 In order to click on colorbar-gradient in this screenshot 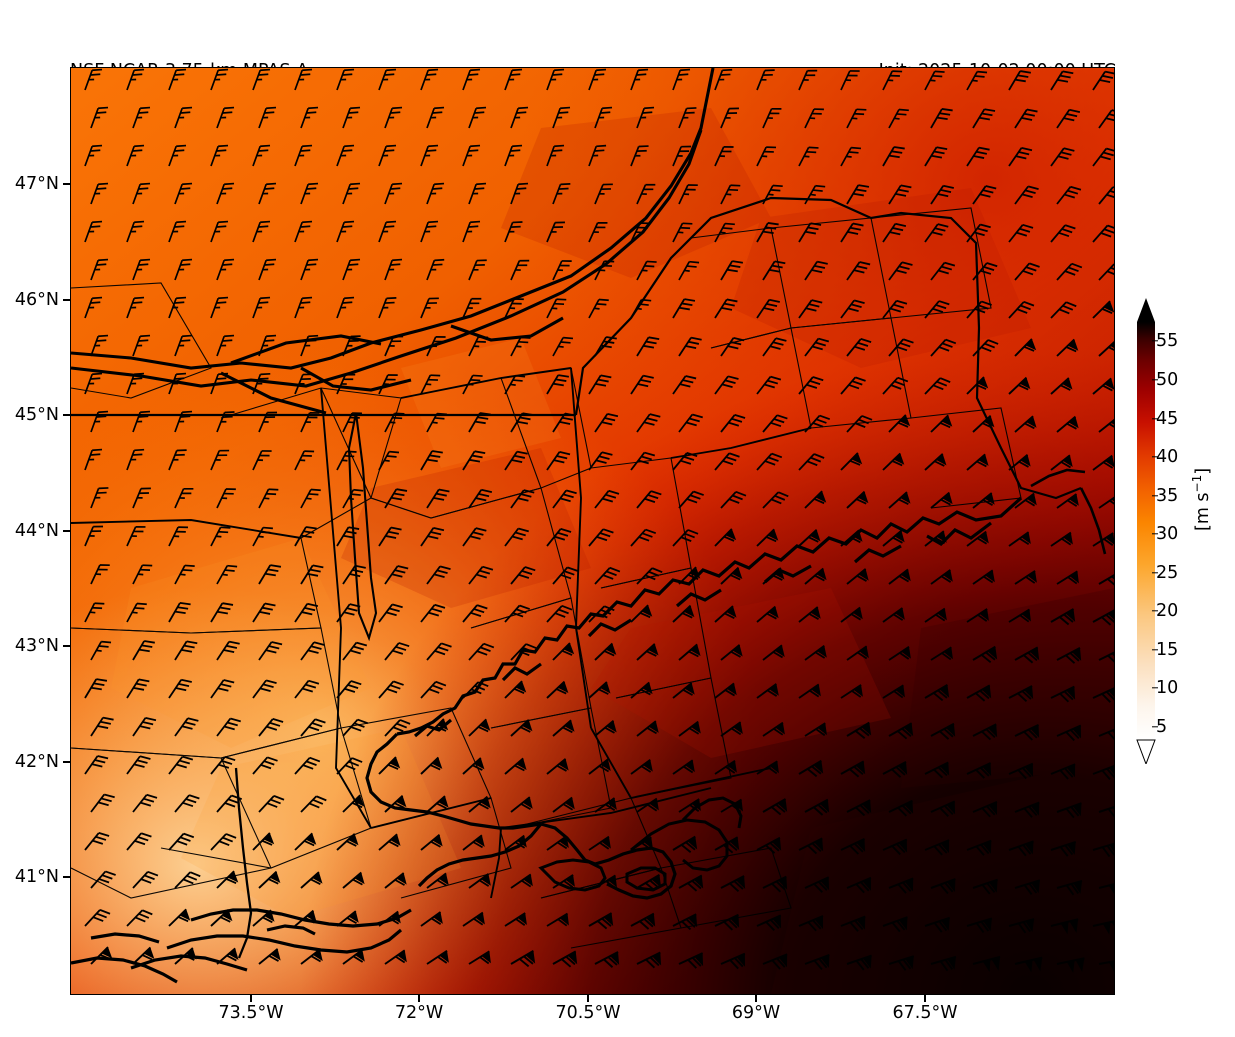, I will do `click(1146, 531)`.